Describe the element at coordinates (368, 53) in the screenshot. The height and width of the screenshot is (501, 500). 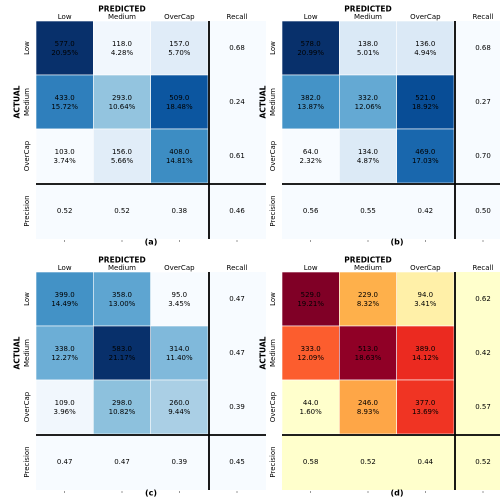
I see `cell-percent-label: 5.01%` at that location.